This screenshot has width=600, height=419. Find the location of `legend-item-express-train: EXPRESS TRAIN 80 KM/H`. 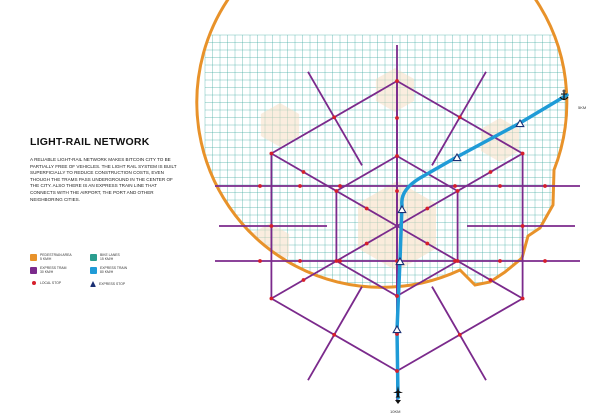

legend-item-express-train: EXPRESS TRAIN 80 KM/H is located at coordinates (116, 270).